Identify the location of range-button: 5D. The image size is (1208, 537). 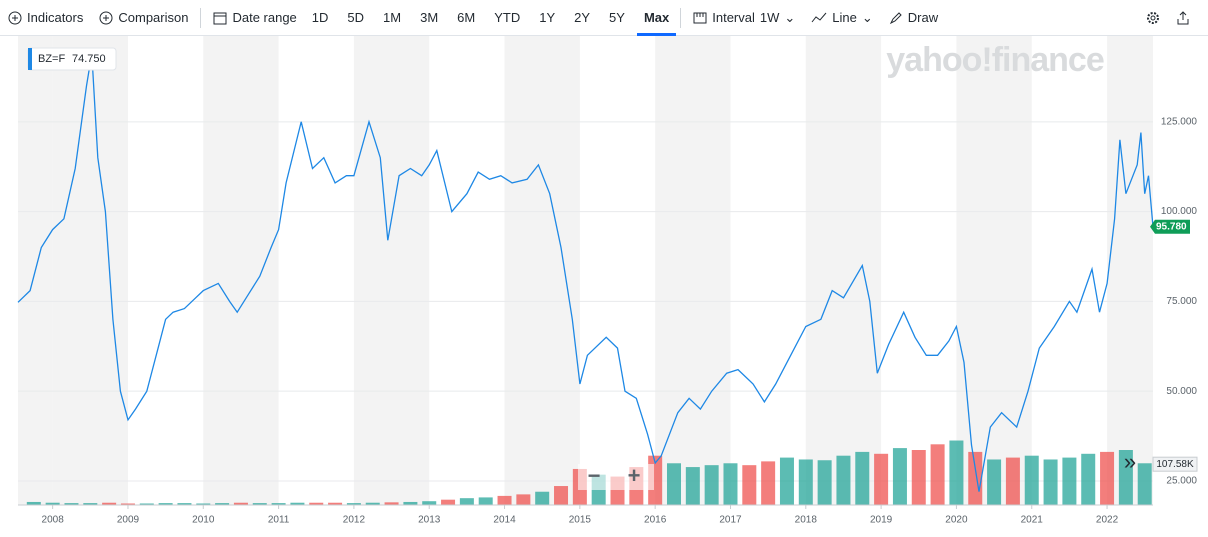
(356, 17).